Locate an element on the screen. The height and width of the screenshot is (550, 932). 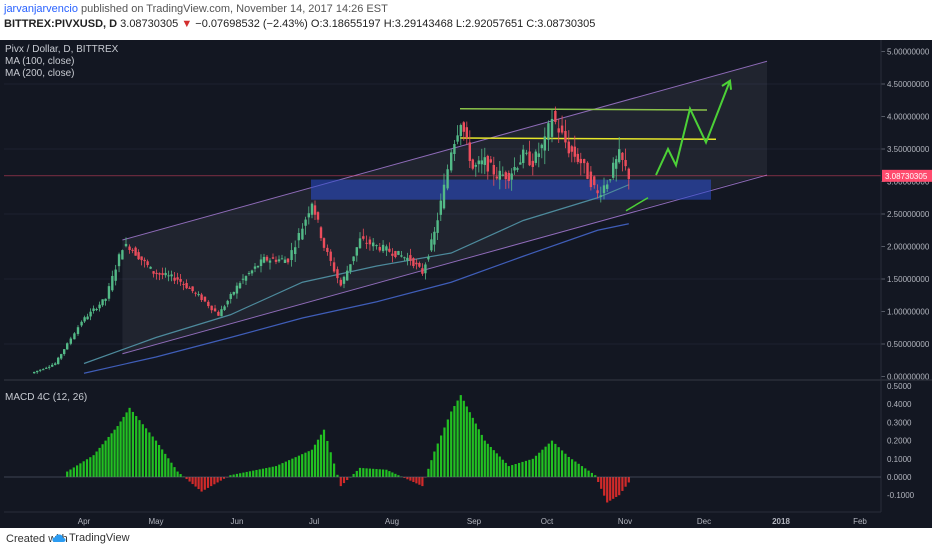
tradingview-brand: TradingView is located at coordinates (91, 538).